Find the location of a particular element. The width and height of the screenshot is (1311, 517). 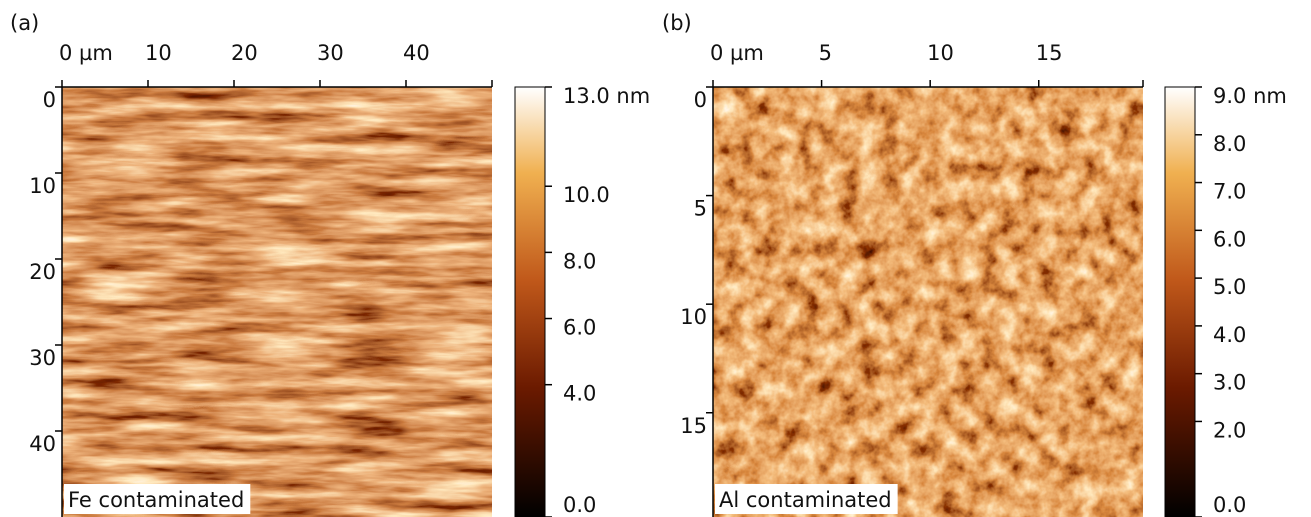

colorbar-tick-label: 10.0 is located at coordinates (586, 195).